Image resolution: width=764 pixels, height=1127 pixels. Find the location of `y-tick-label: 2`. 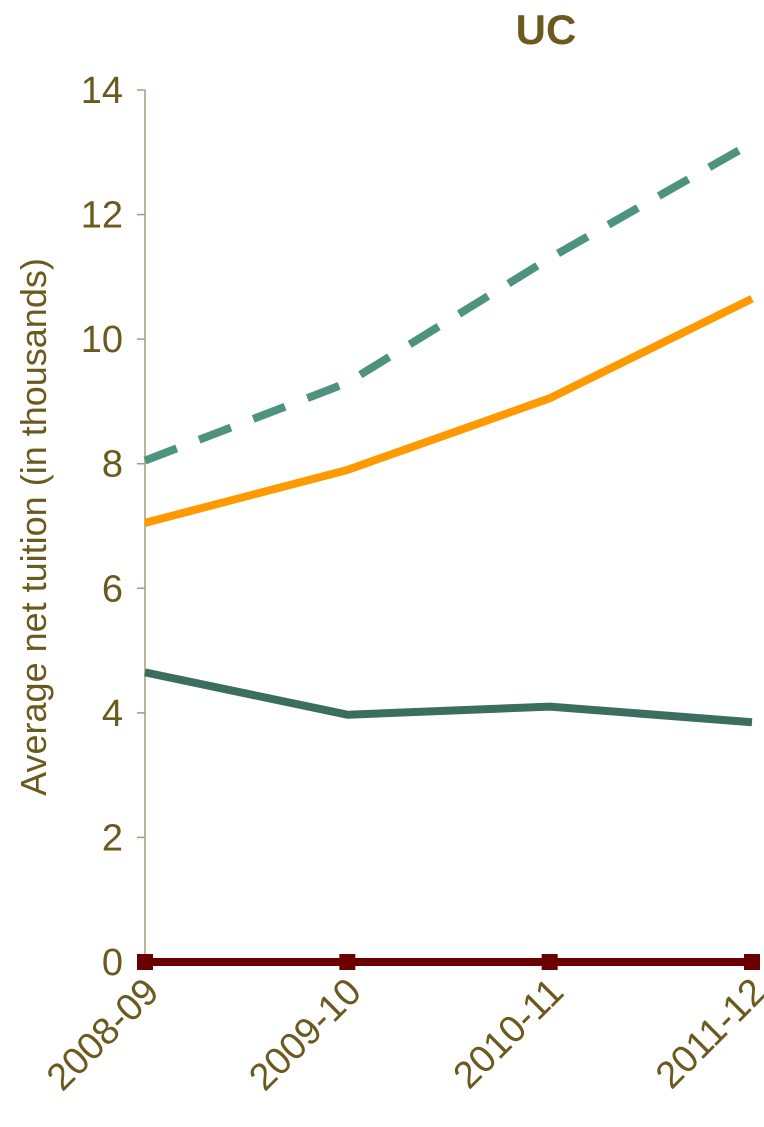

y-tick-label: 2 is located at coordinates (112, 838).